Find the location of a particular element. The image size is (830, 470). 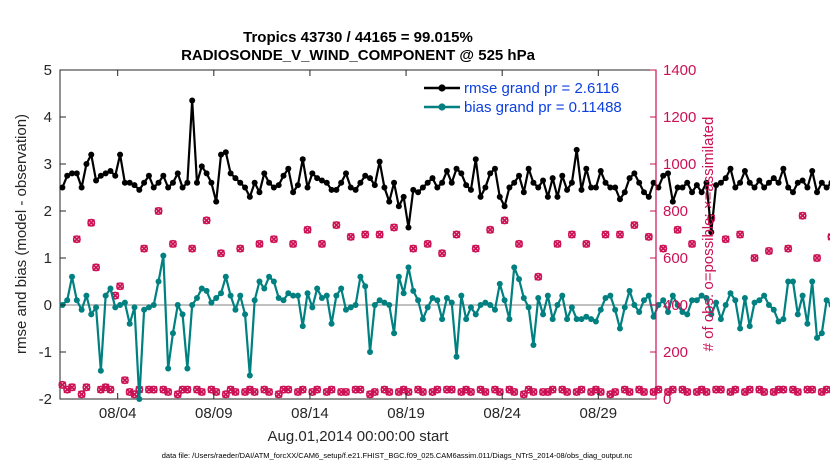

y-left-tick-label: -2 is located at coordinates (45, 399).